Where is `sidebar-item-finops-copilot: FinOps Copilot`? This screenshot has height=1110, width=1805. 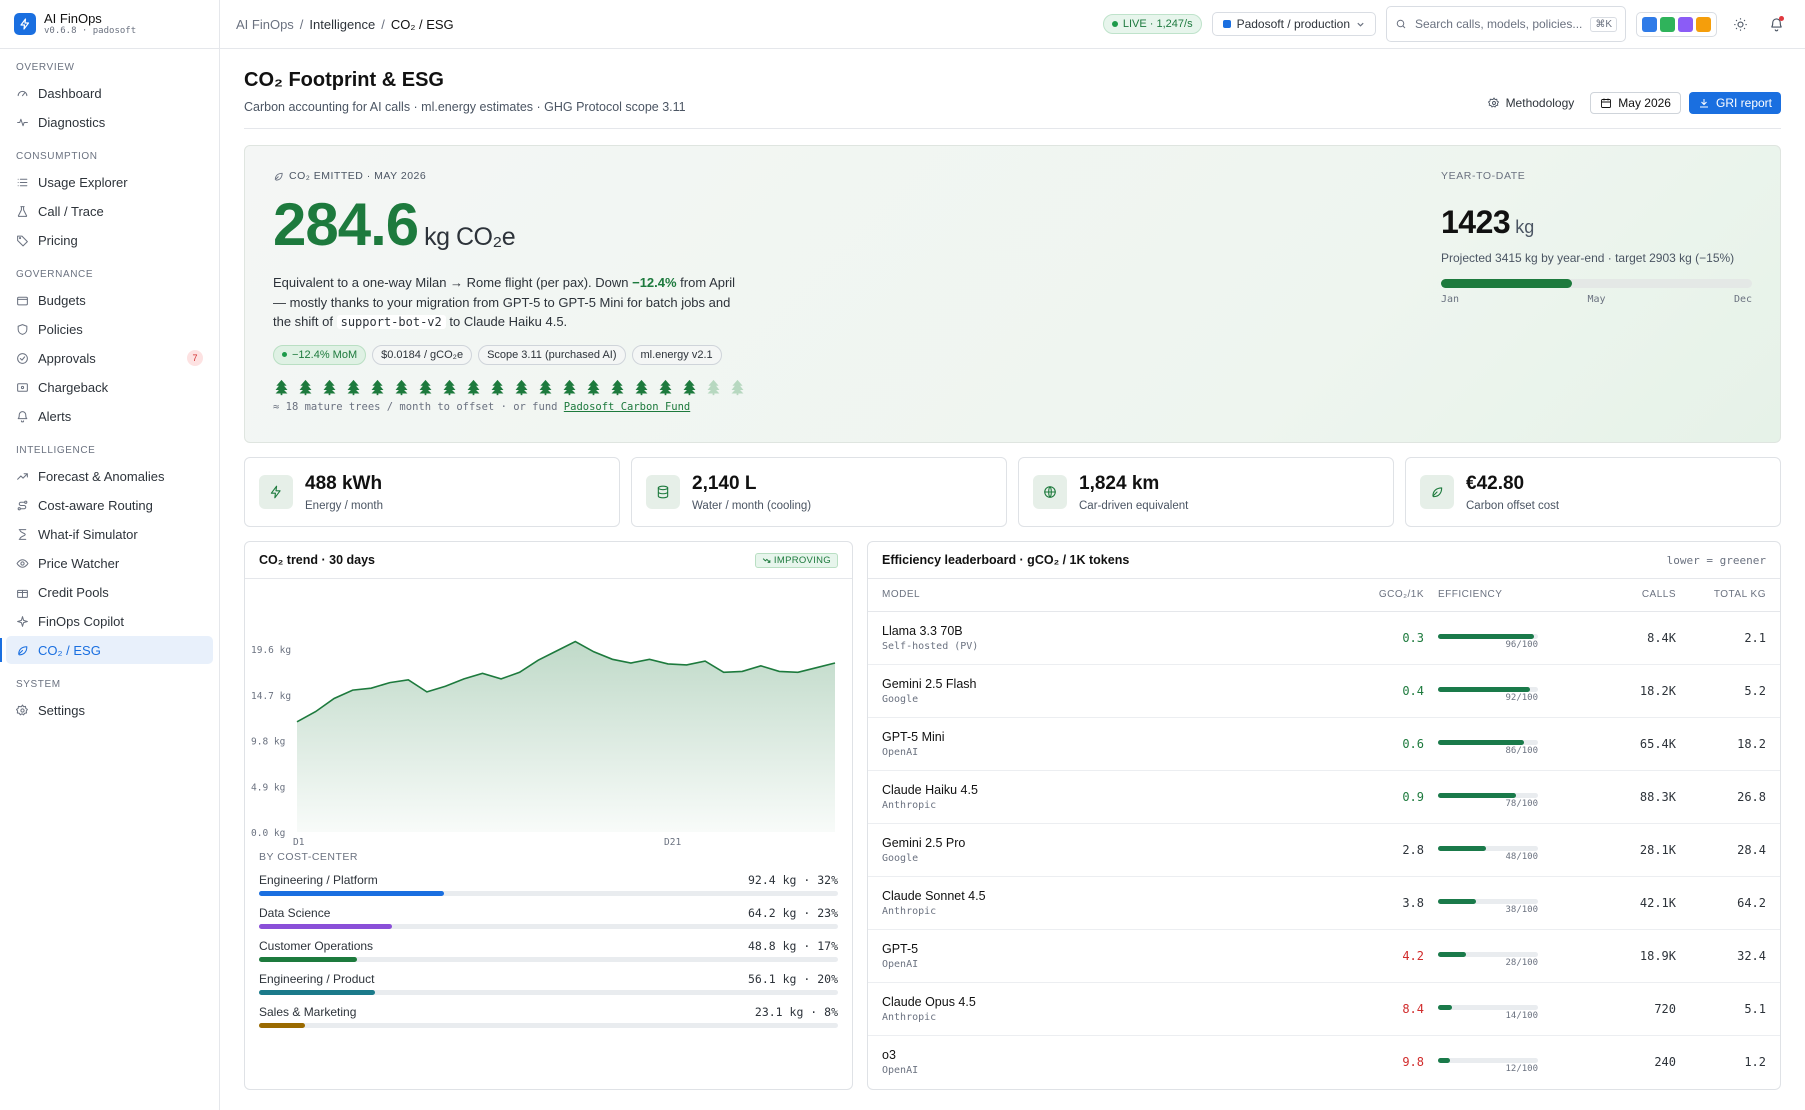
sidebar-item-finops-copilot: FinOps Copilot is located at coordinates (109, 621).